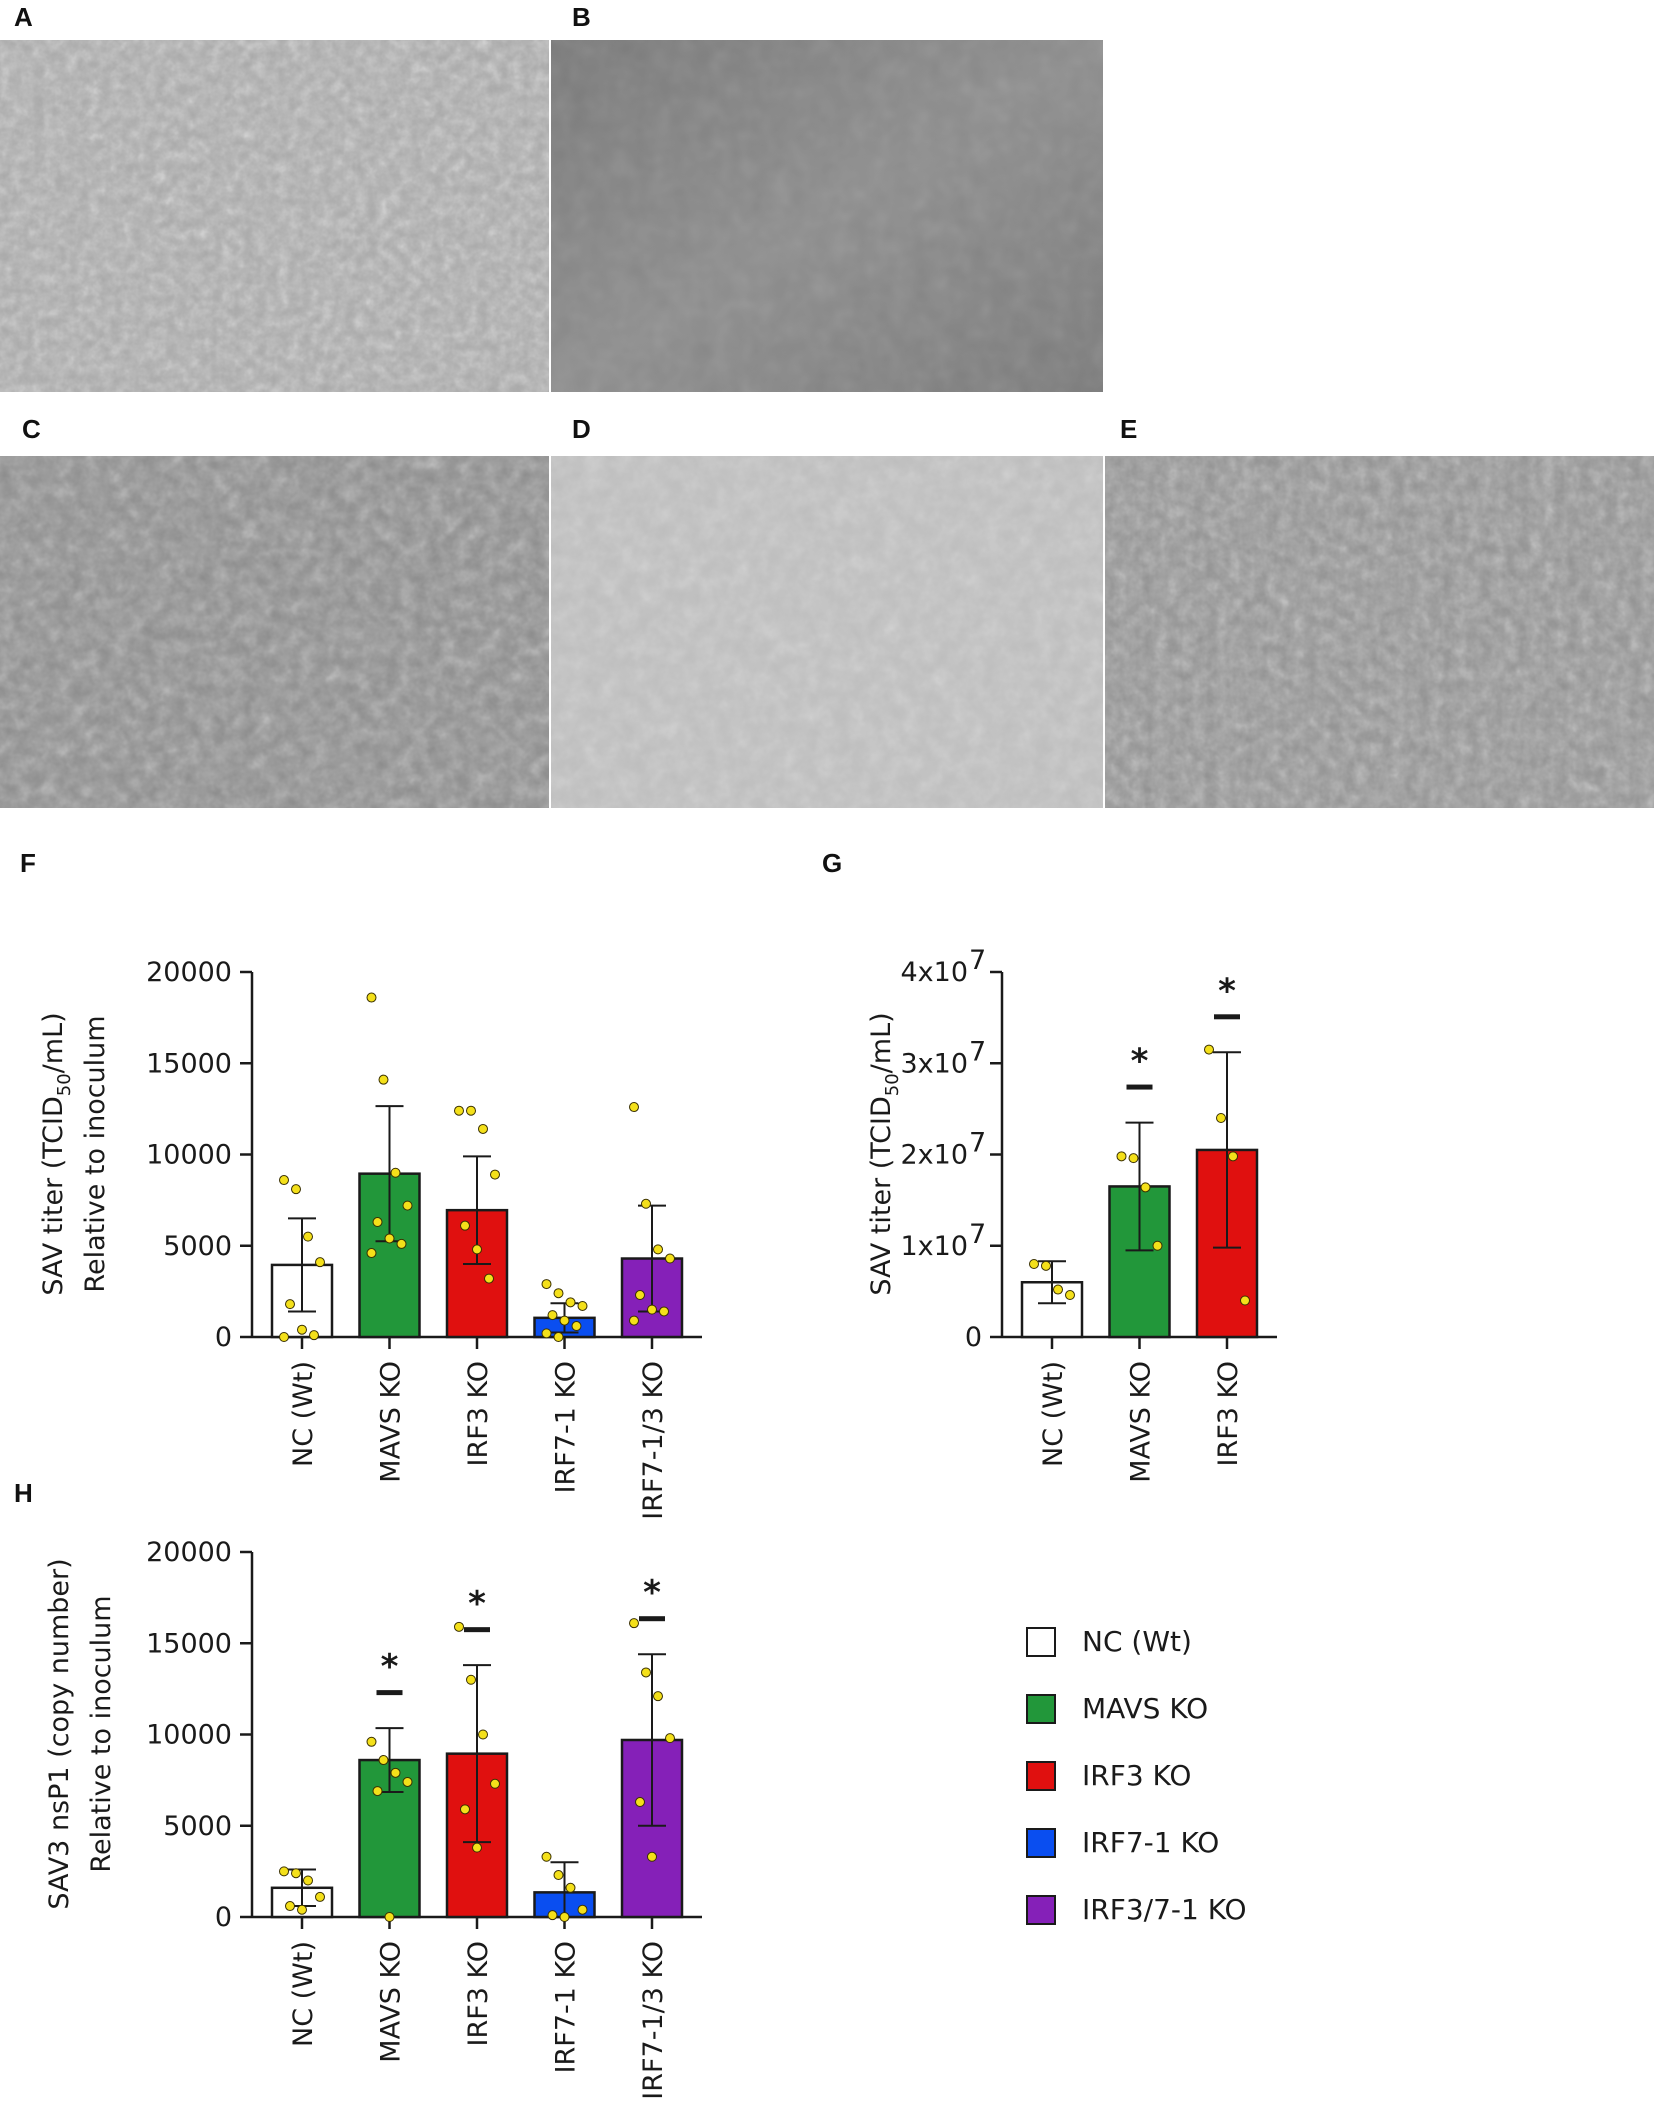 The height and width of the screenshot is (2108, 1654). I want to click on panel-label-e: E, so click(1129, 429).